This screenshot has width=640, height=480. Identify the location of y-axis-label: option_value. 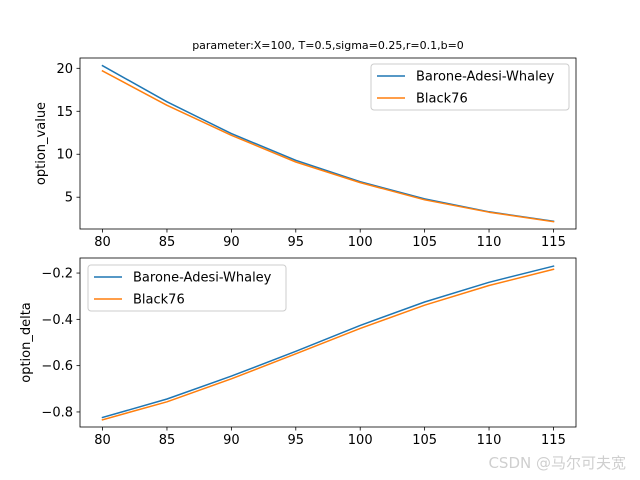
(41, 143).